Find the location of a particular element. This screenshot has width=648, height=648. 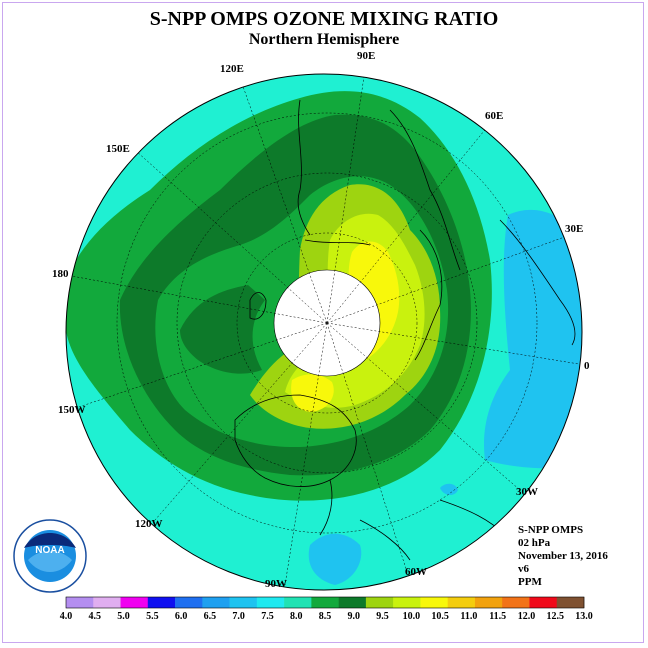

colorbar-tick-label: 5.0 is located at coordinates (123, 616).